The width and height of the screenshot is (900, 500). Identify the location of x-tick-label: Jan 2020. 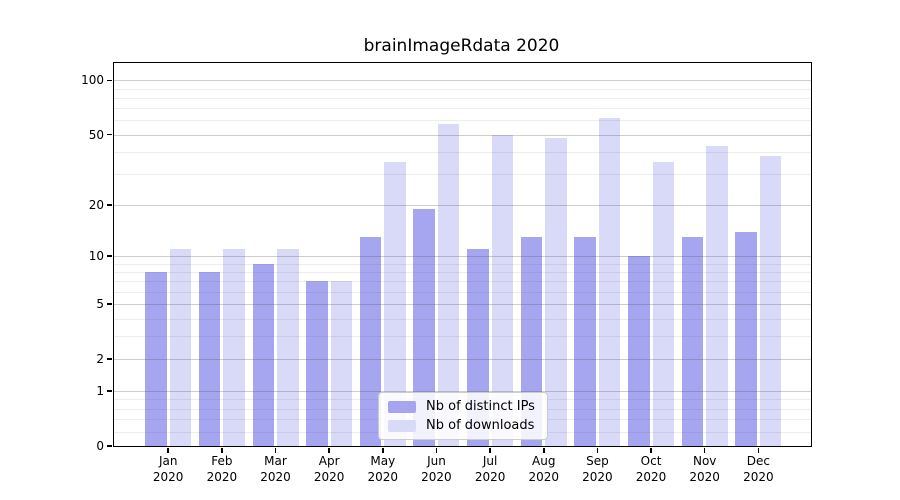
(168, 469).